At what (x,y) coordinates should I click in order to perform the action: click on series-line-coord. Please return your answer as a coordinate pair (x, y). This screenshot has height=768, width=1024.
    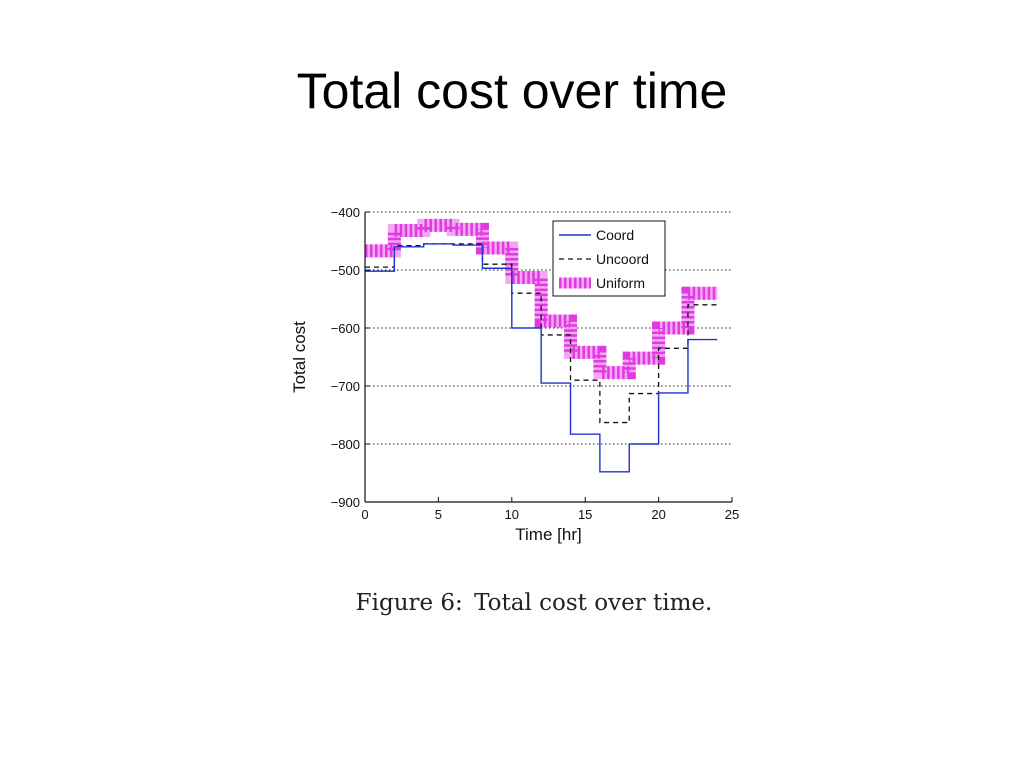
    Looking at the image, I should click on (541, 358).